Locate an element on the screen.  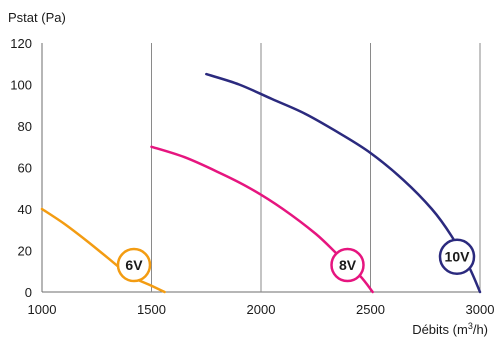
badge-10v is located at coordinates (457, 256).